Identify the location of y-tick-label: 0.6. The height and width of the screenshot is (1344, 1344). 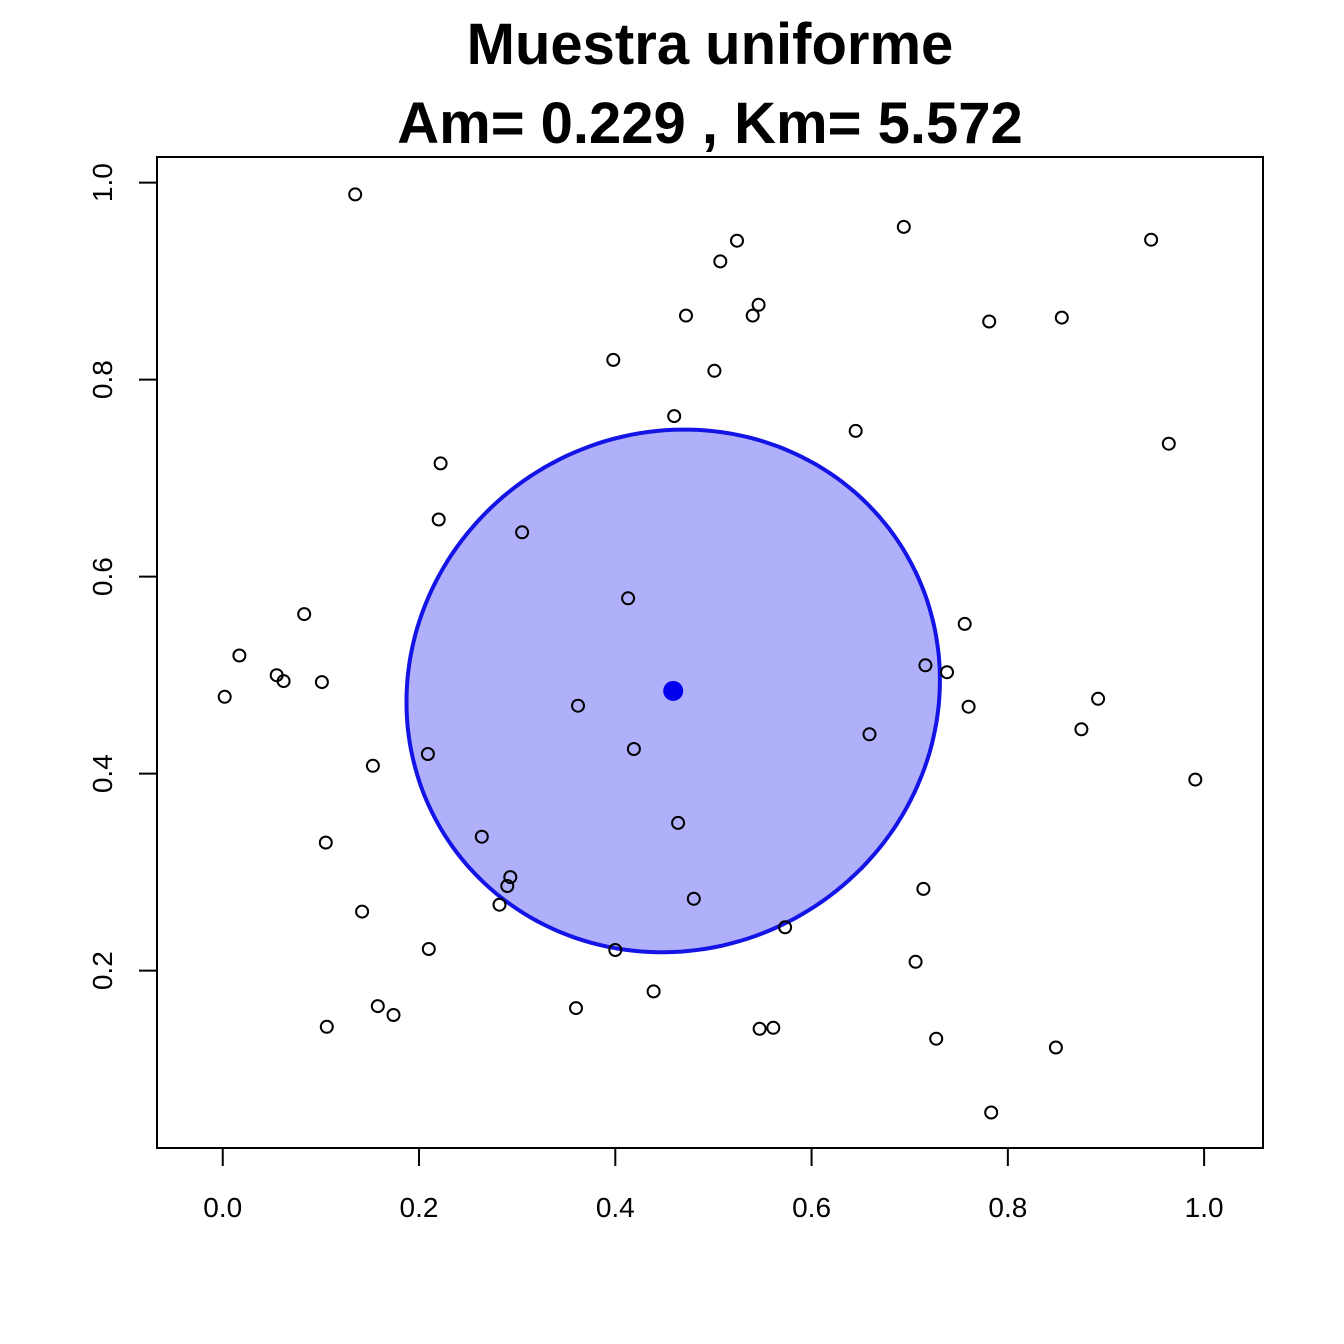
(102, 576).